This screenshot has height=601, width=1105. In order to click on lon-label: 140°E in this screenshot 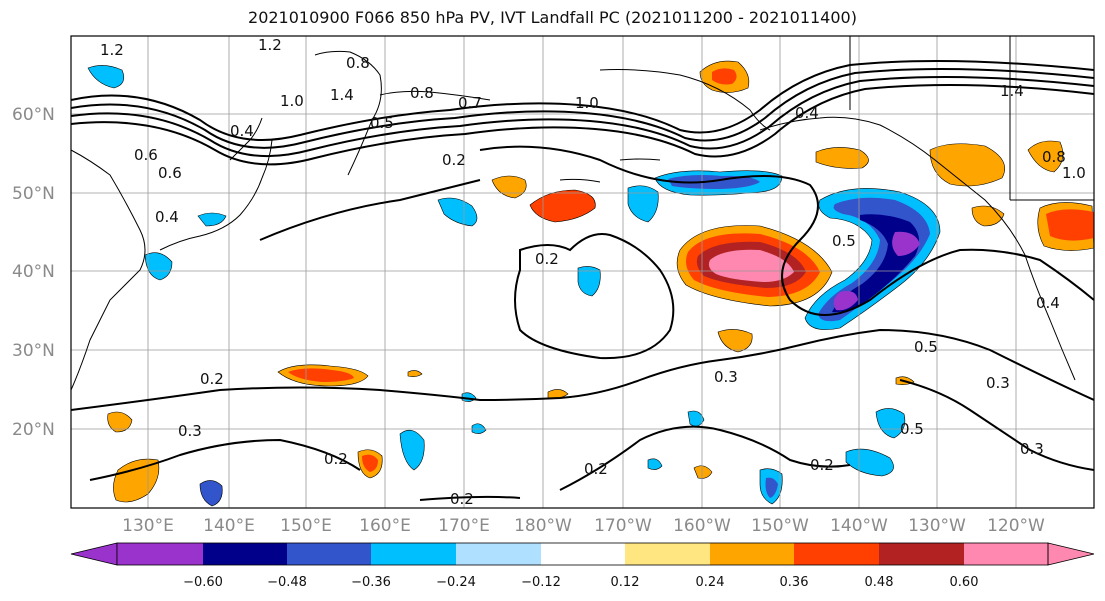, I will do `click(229, 526)`.